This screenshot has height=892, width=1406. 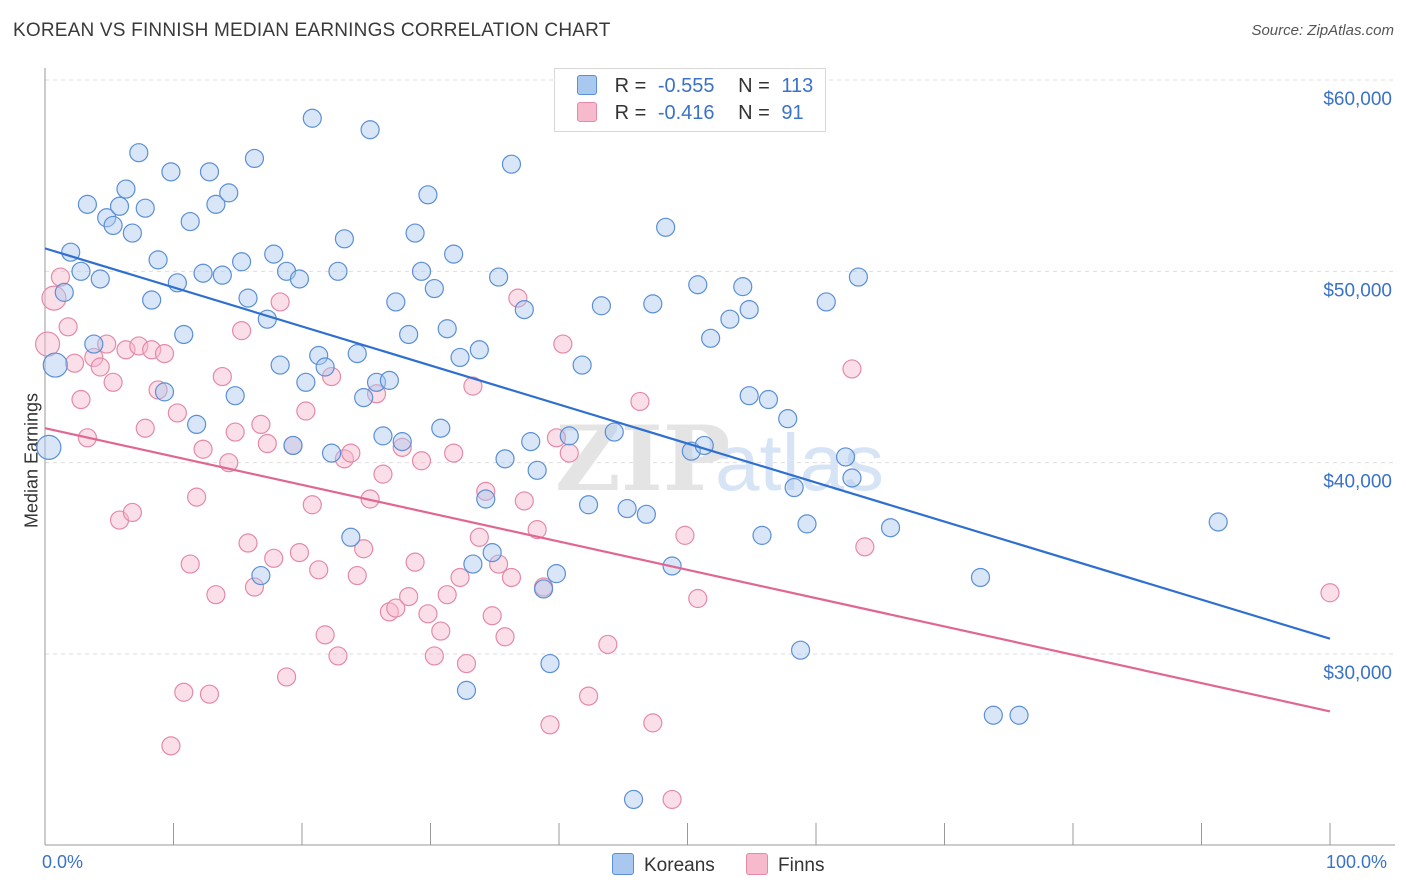 What do you see at coordinates (1357, 862) in the screenshot?
I see `x-tick-label-max: 100.0%` at bounding box center [1357, 862].